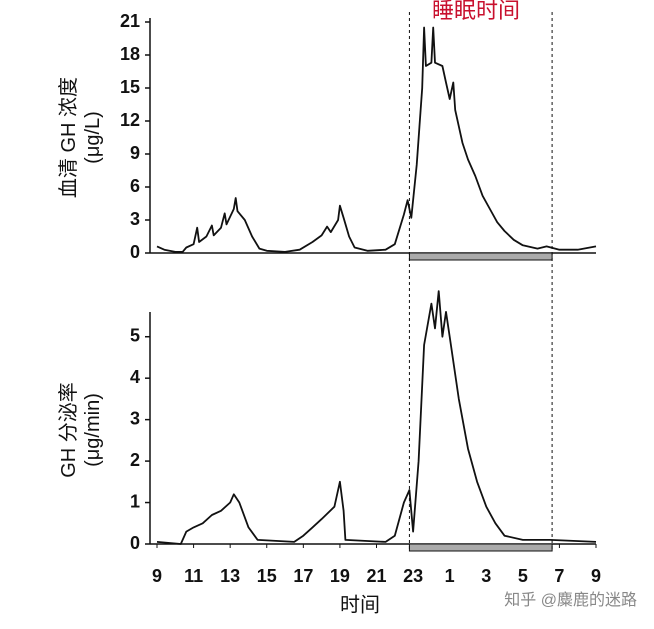 This screenshot has width=654, height=629. I want to click on y-label-unit: (μg/L), so click(93, 137).